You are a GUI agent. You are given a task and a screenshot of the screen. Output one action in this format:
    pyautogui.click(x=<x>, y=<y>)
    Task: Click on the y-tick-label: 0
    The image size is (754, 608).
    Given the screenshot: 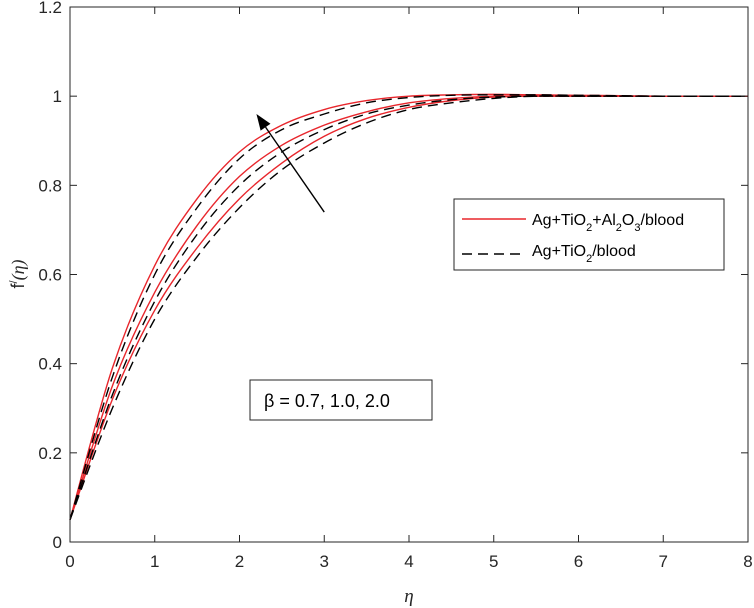 What is the action you would take?
    pyautogui.click(x=57, y=542)
    